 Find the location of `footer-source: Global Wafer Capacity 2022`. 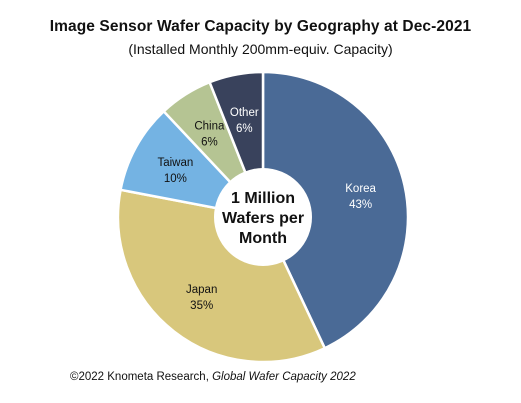

footer-source: Global Wafer Capacity 2022 is located at coordinates (284, 377).